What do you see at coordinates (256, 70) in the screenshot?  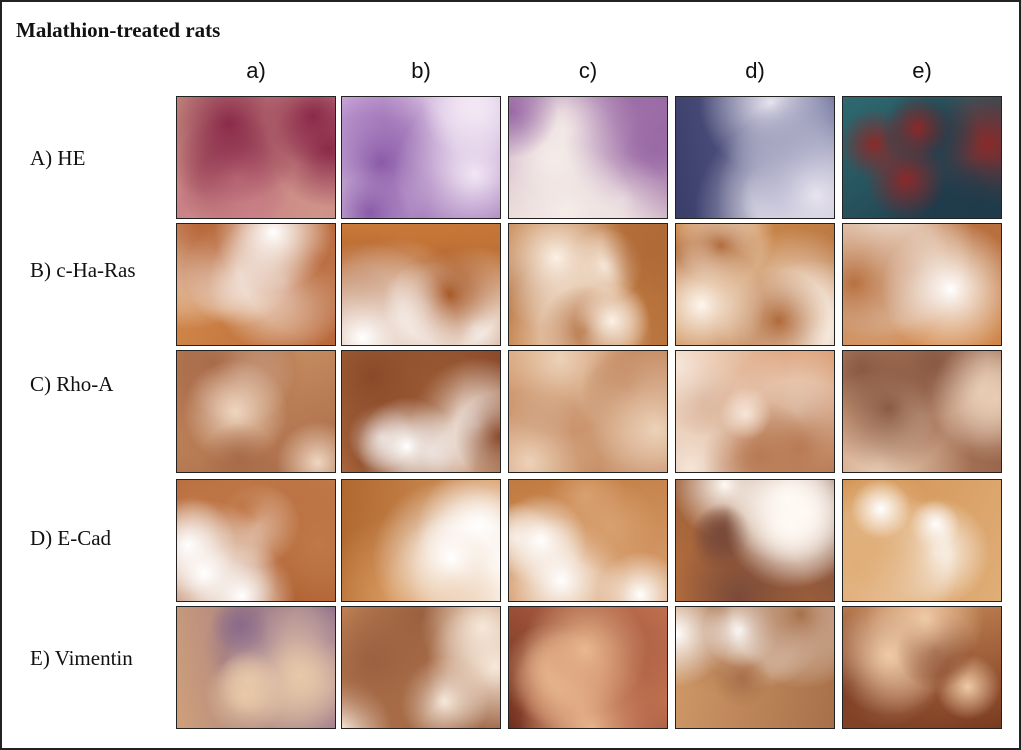 I see `column-label-a: a)` at bounding box center [256, 70].